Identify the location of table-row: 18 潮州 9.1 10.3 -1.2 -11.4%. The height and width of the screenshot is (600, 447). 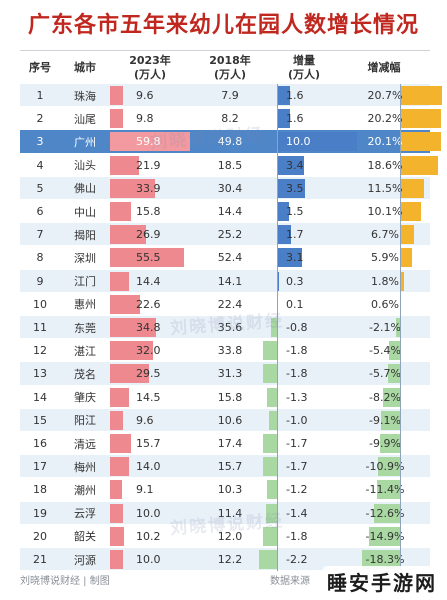
(225, 490).